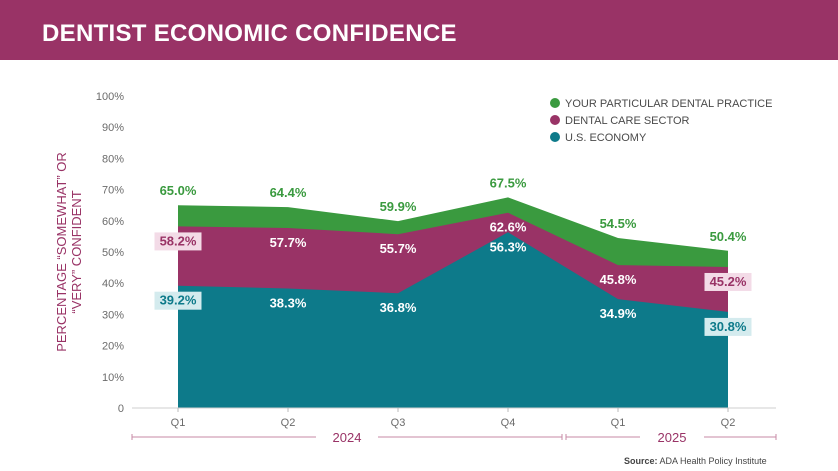  What do you see at coordinates (288, 242) in the screenshot?
I see `data-label-sector: 57.7%` at bounding box center [288, 242].